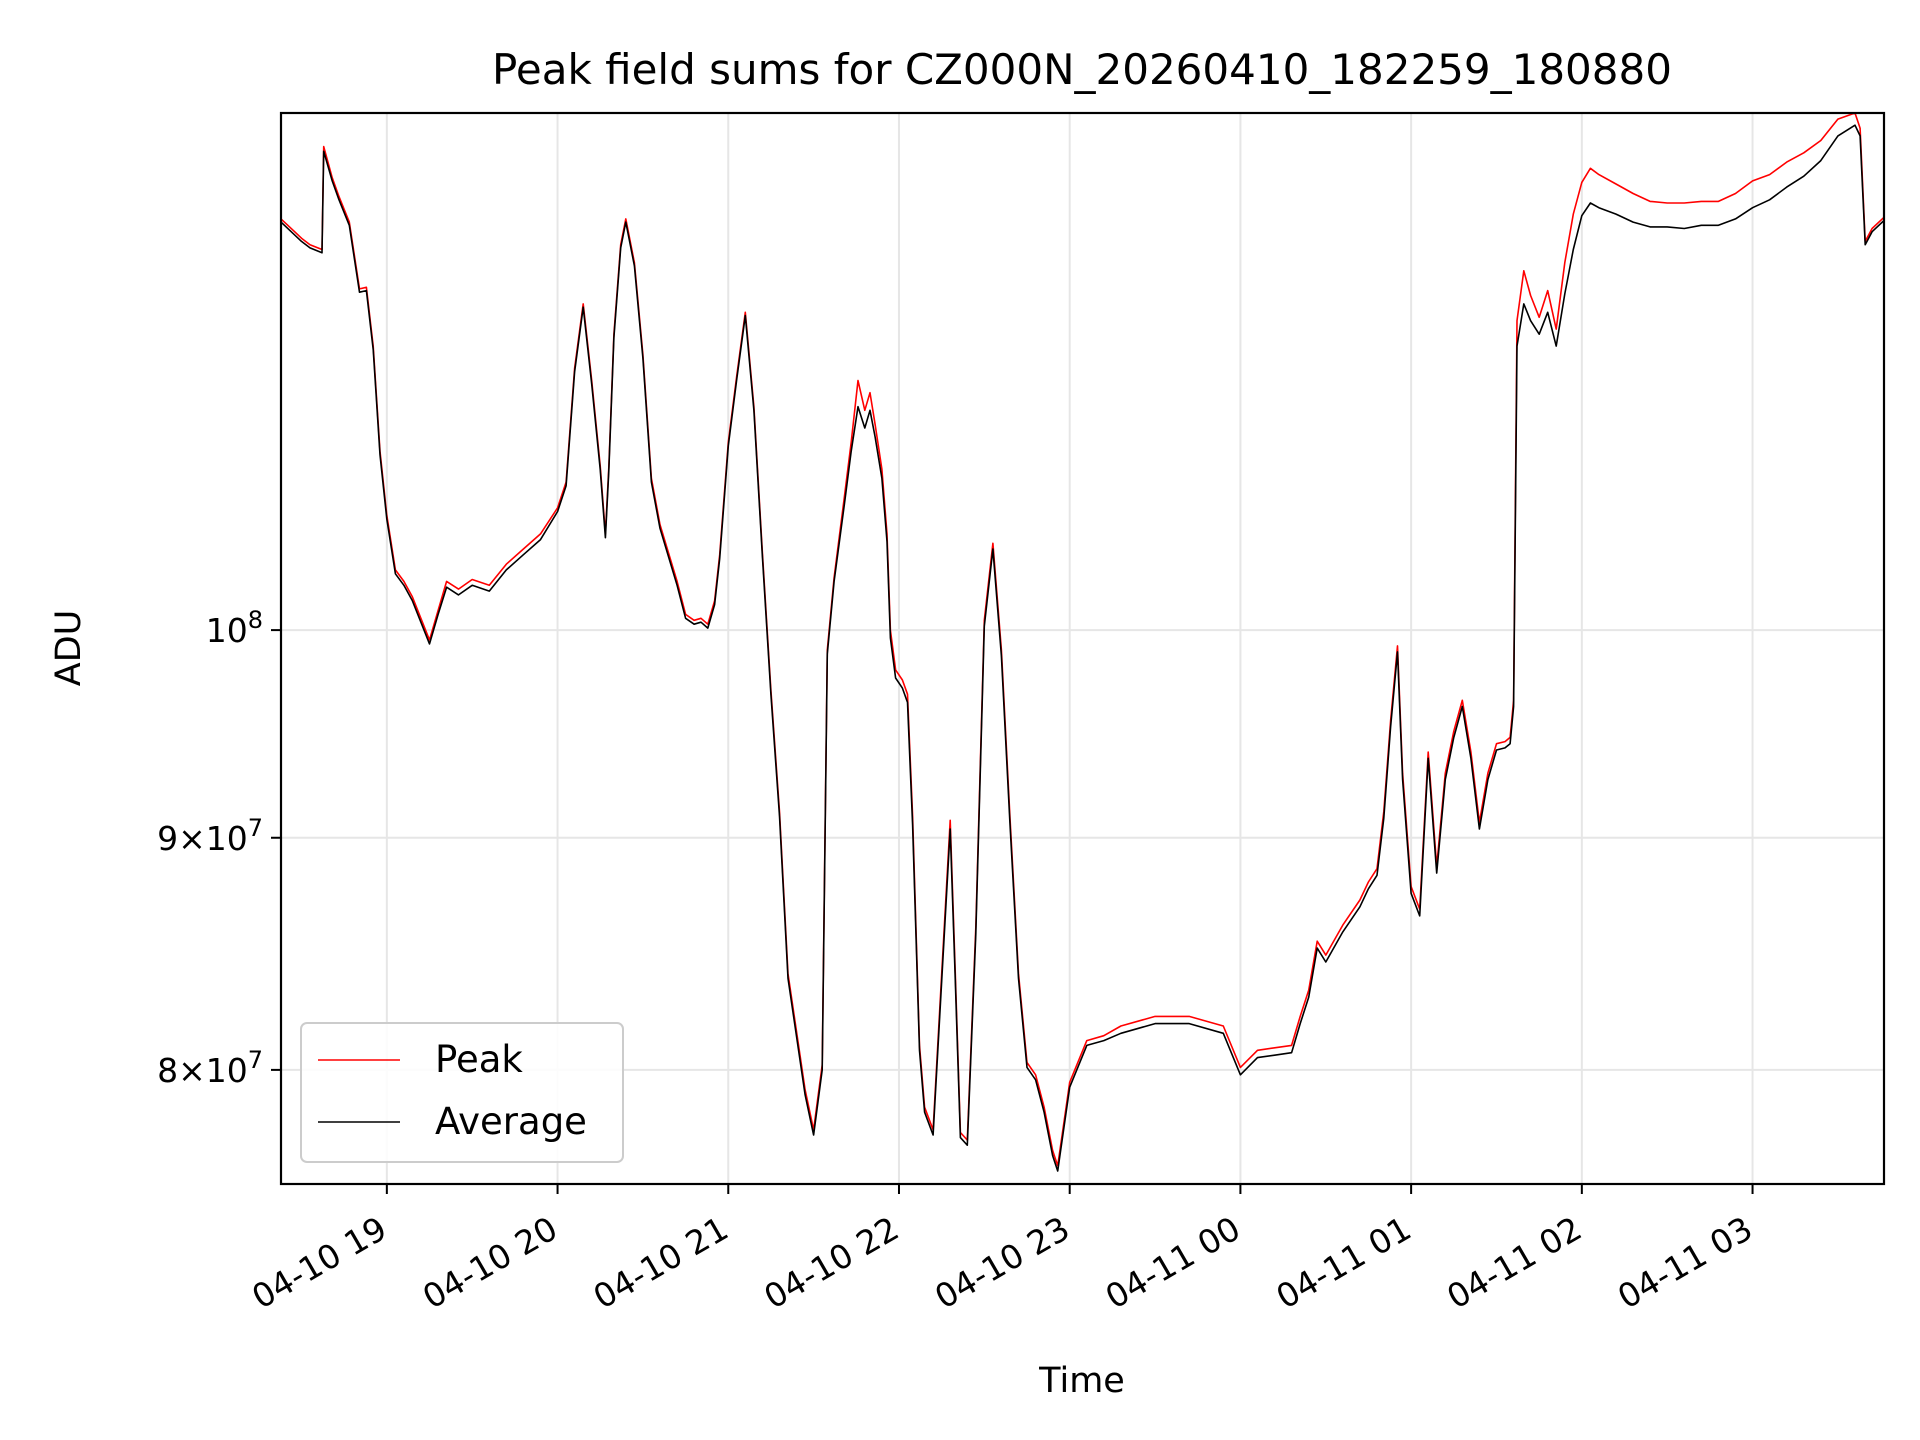 This screenshot has width=1920, height=1440. Describe the element at coordinates (210, 1068) in the screenshot. I see `y-tick-label: 8×107` at that location.